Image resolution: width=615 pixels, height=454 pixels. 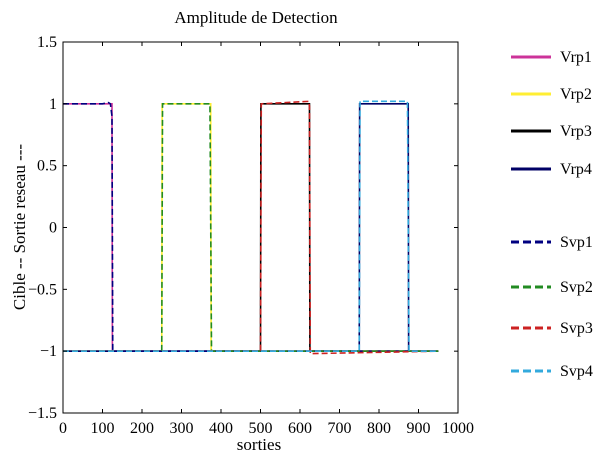 What do you see at coordinates (552, 242) in the screenshot?
I see `legend-item-svp1: Svp1` at bounding box center [552, 242].